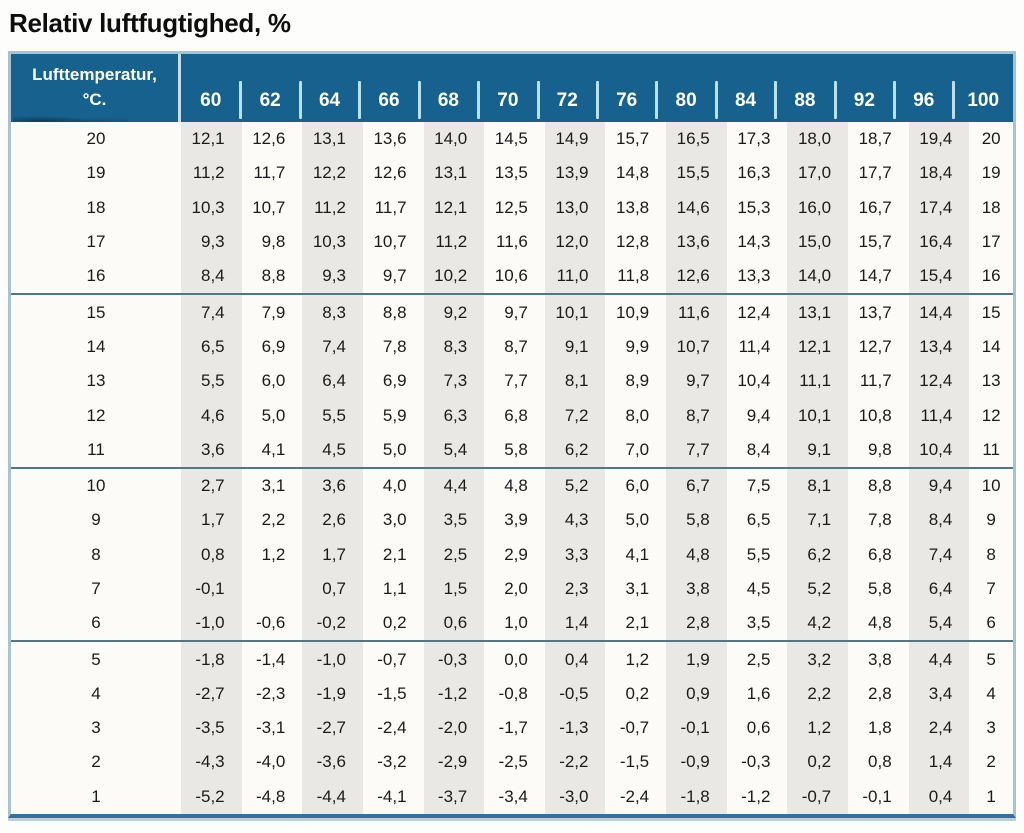 The height and width of the screenshot is (833, 1024). What do you see at coordinates (454, 415) in the screenshot?
I see `dewpoint-cell: 6,3` at bounding box center [454, 415].